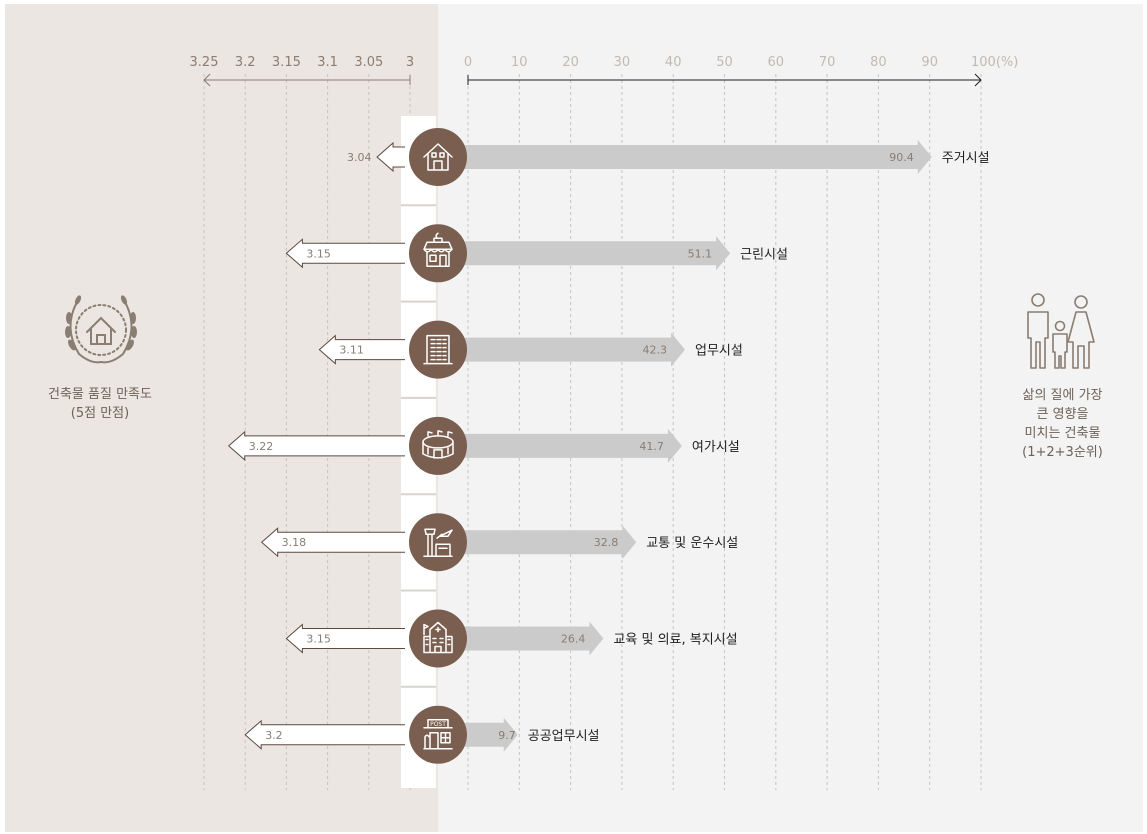 The width and height of the screenshot is (1147, 834). What do you see at coordinates (100, 413) in the screenshot?
I see `left-caption-line2: (5점 만점)` at bounding box center [100, 413].